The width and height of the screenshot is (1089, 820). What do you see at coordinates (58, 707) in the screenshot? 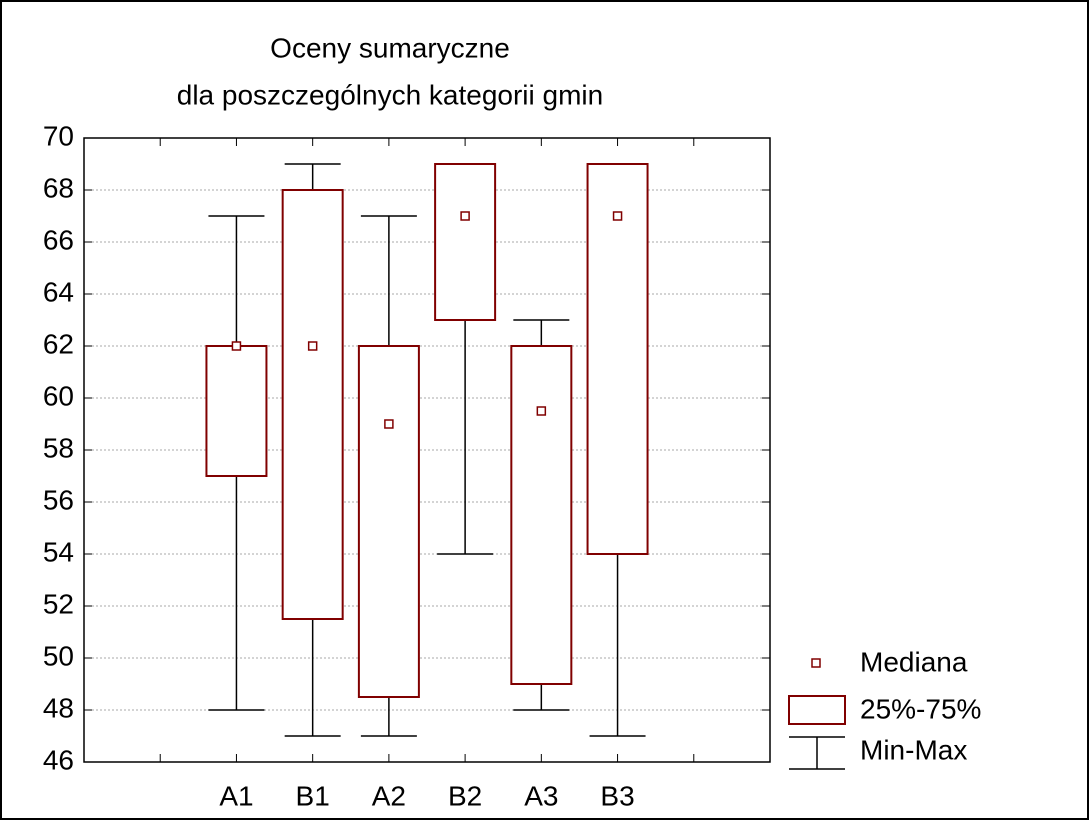
I see `y-tick-label: 48` at bounding box center [58, 707].